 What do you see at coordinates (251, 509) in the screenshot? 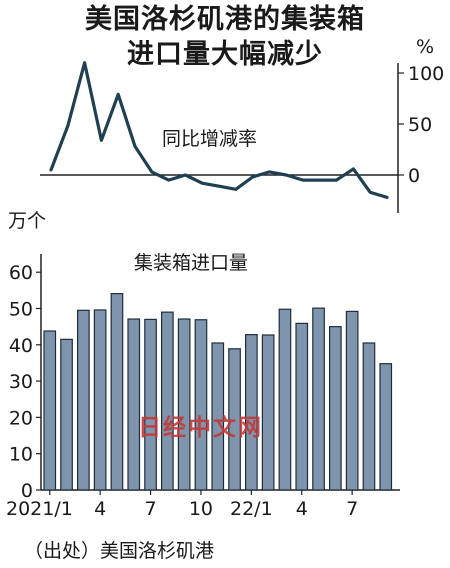
I see `bar-x-tick-label: 22/1` at bounding box center [251, 509].